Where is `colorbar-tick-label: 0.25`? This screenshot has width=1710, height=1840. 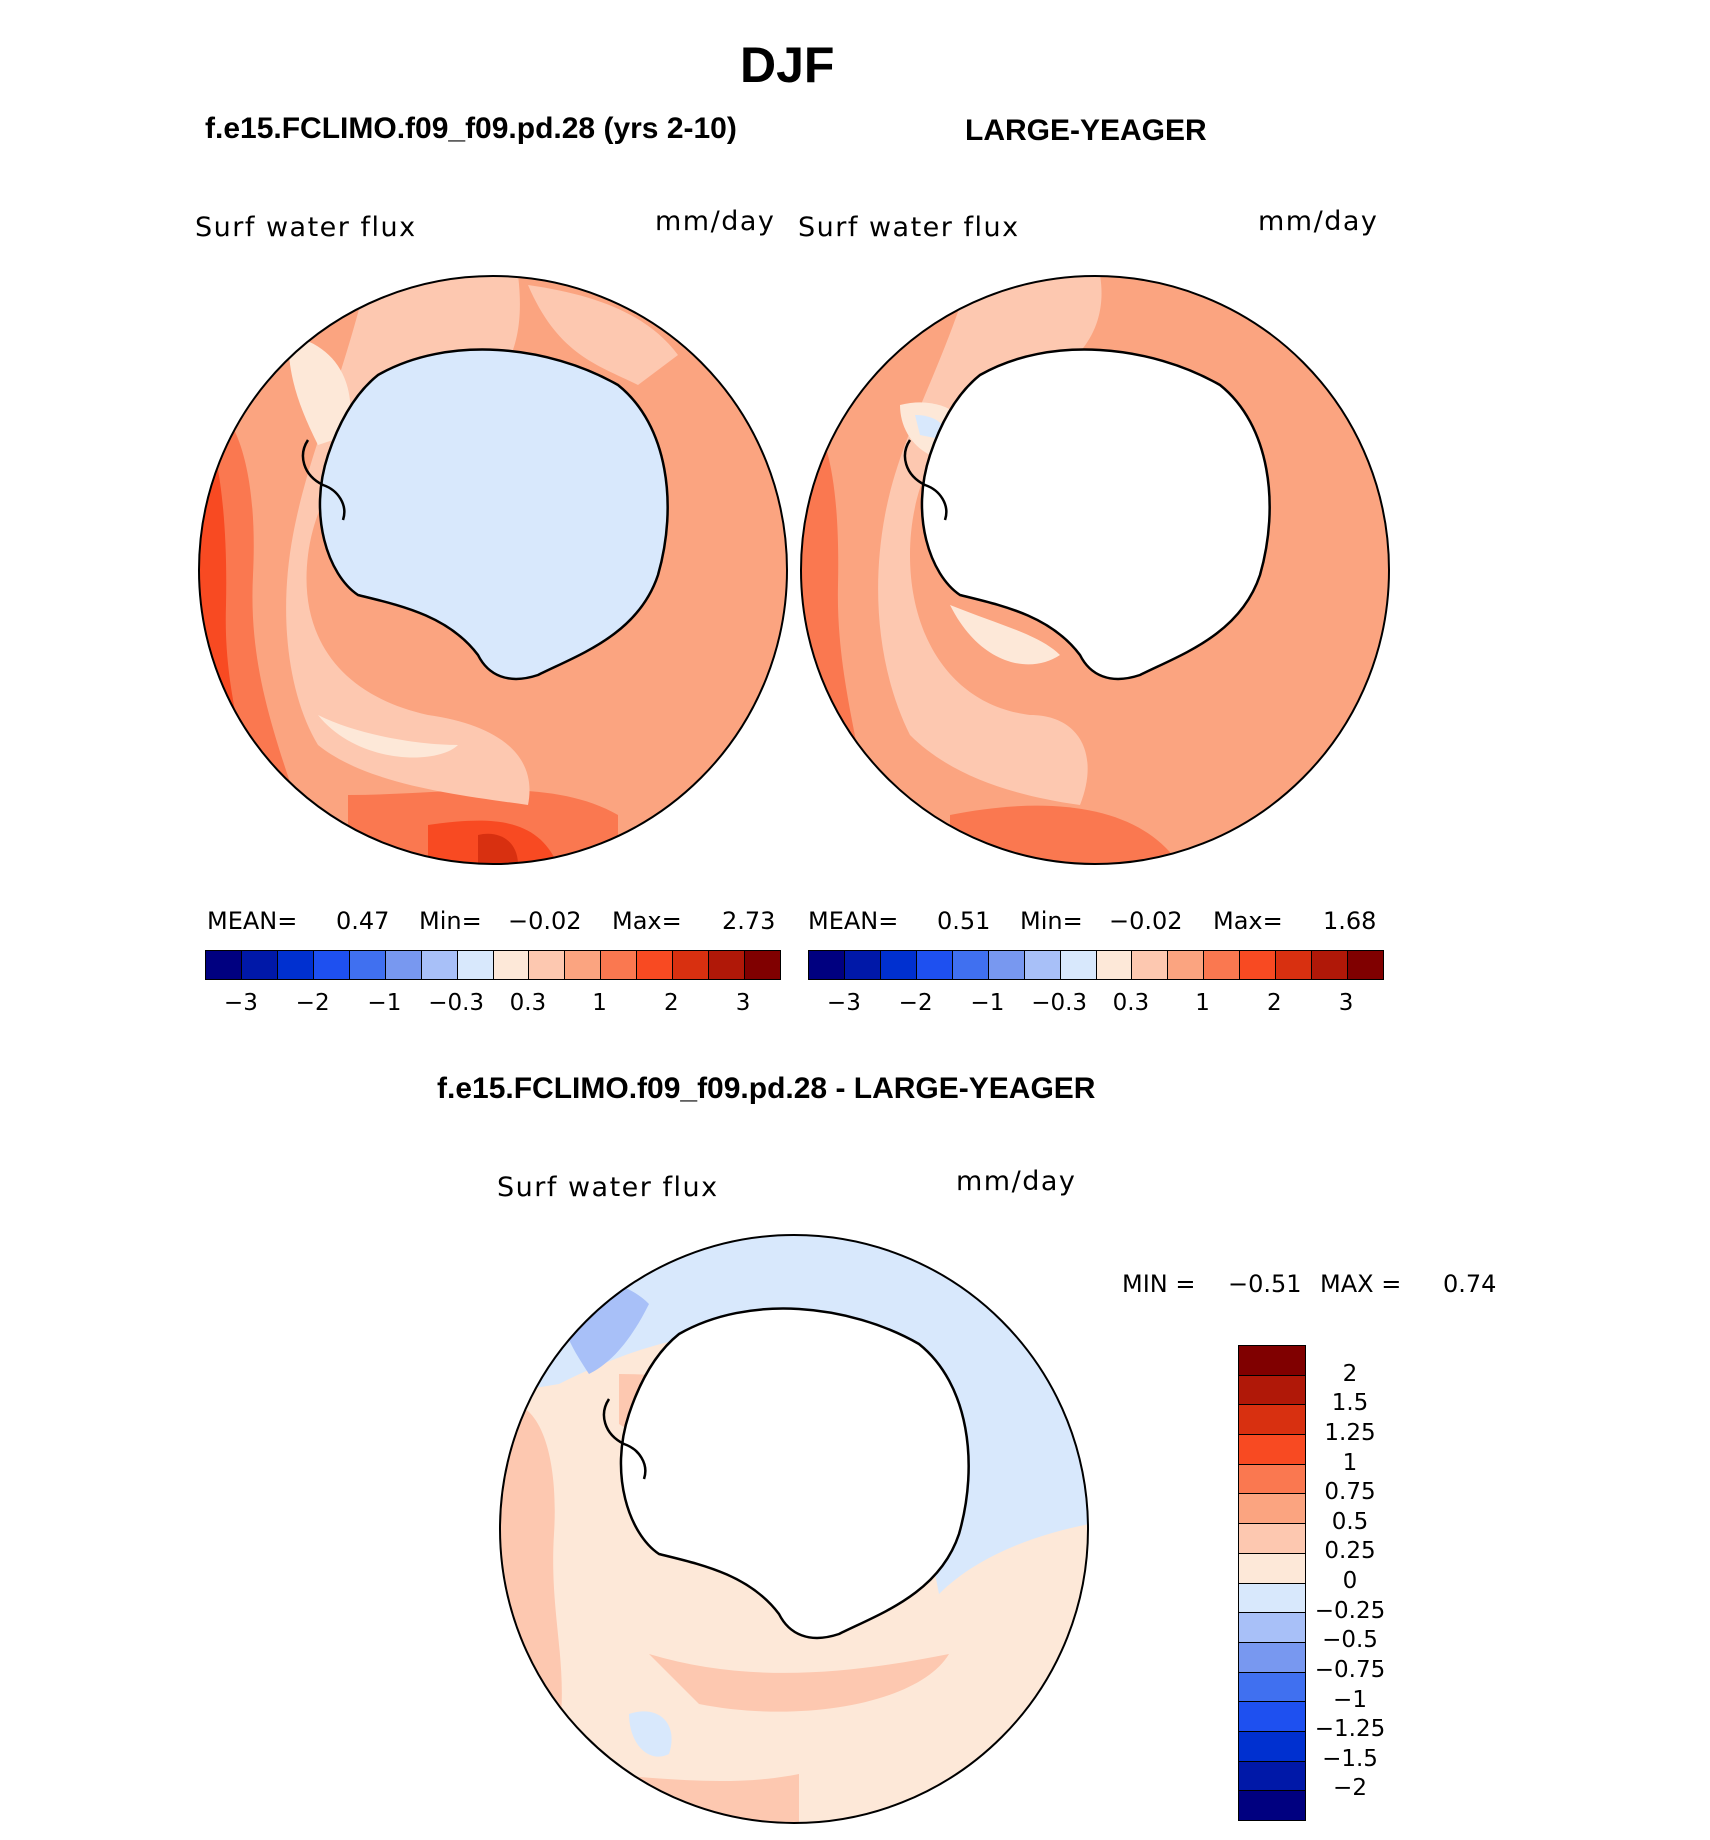 colorbar-tick-label: 0.25 is located at coordinates (1350, 1551).